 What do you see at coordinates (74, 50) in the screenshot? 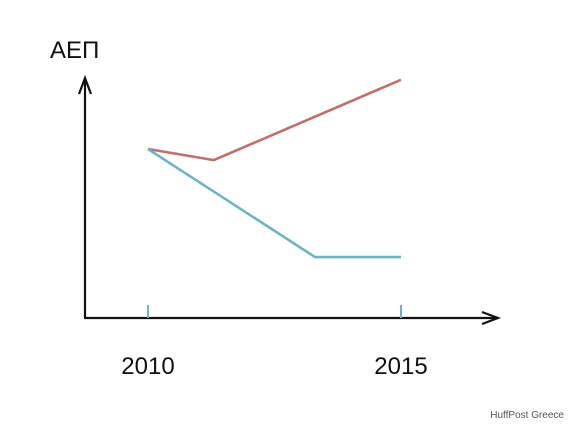
I see `y-axis-label: ΑΕΠ` at bounding box center [74, 50].